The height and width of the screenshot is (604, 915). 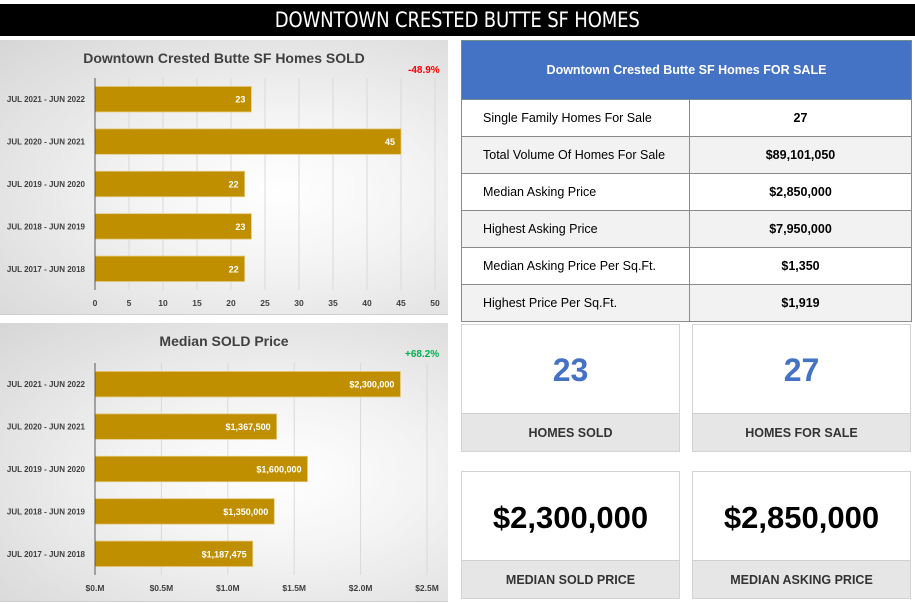 I want to click on kpi-card-homes-sold: 23 HOMES SOLD, so click(x=570, y=388).